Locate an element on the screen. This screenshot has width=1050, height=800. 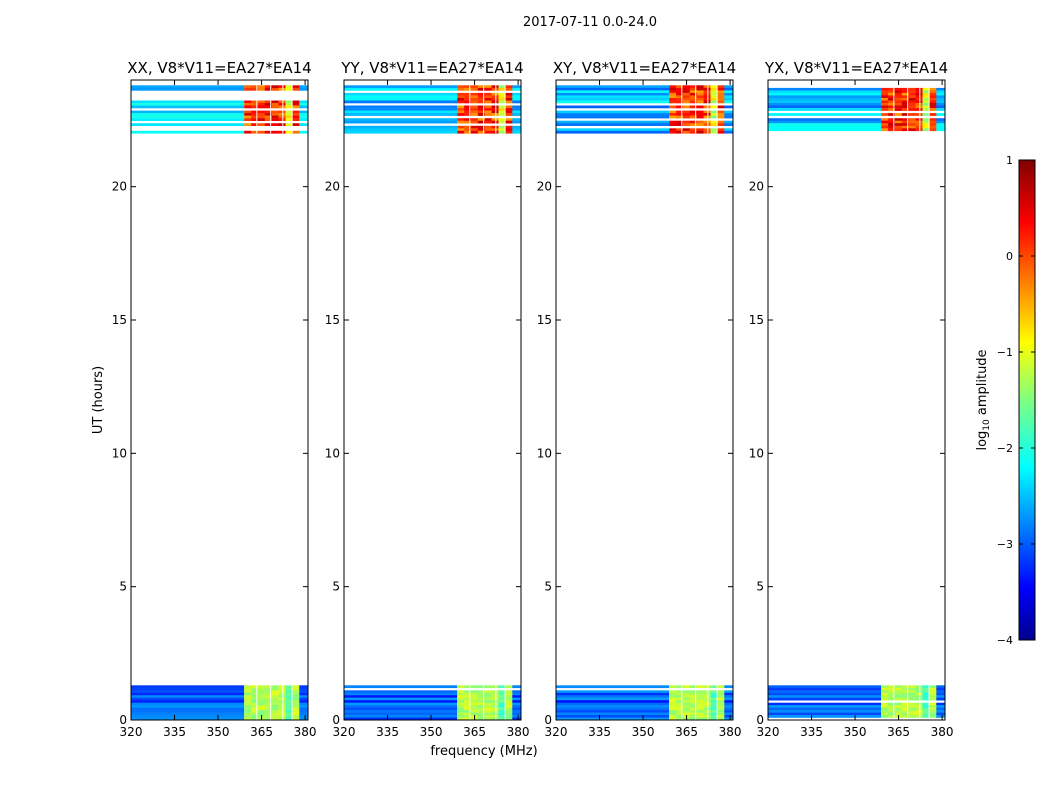
colorbar-label-sub: 10 is located at coordinates (987, 425).